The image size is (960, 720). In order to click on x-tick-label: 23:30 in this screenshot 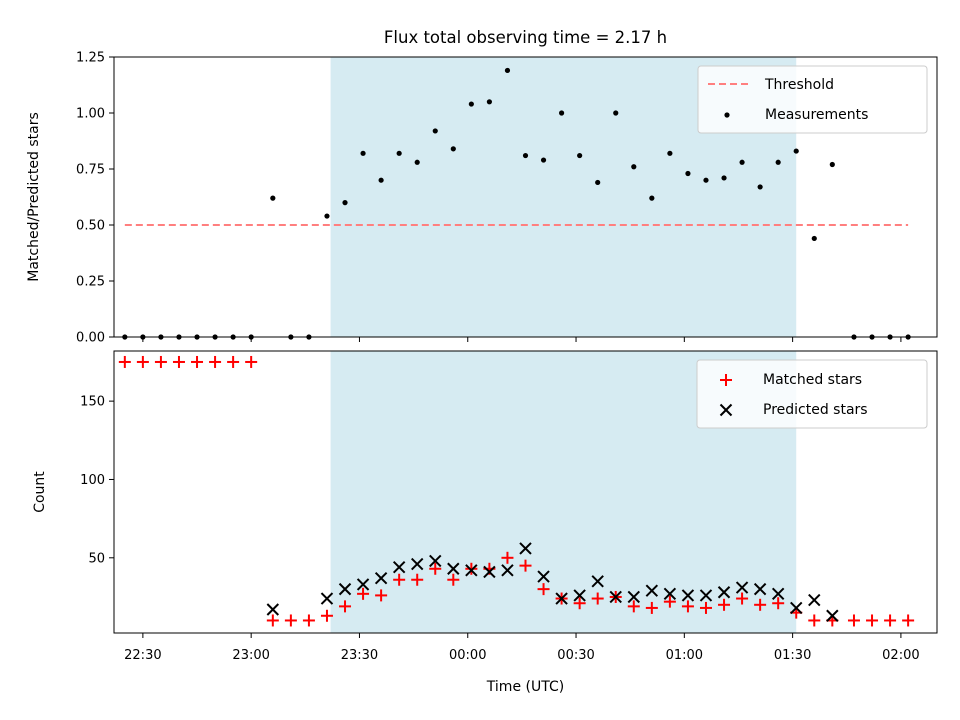, I will do `click(359, 655)`.